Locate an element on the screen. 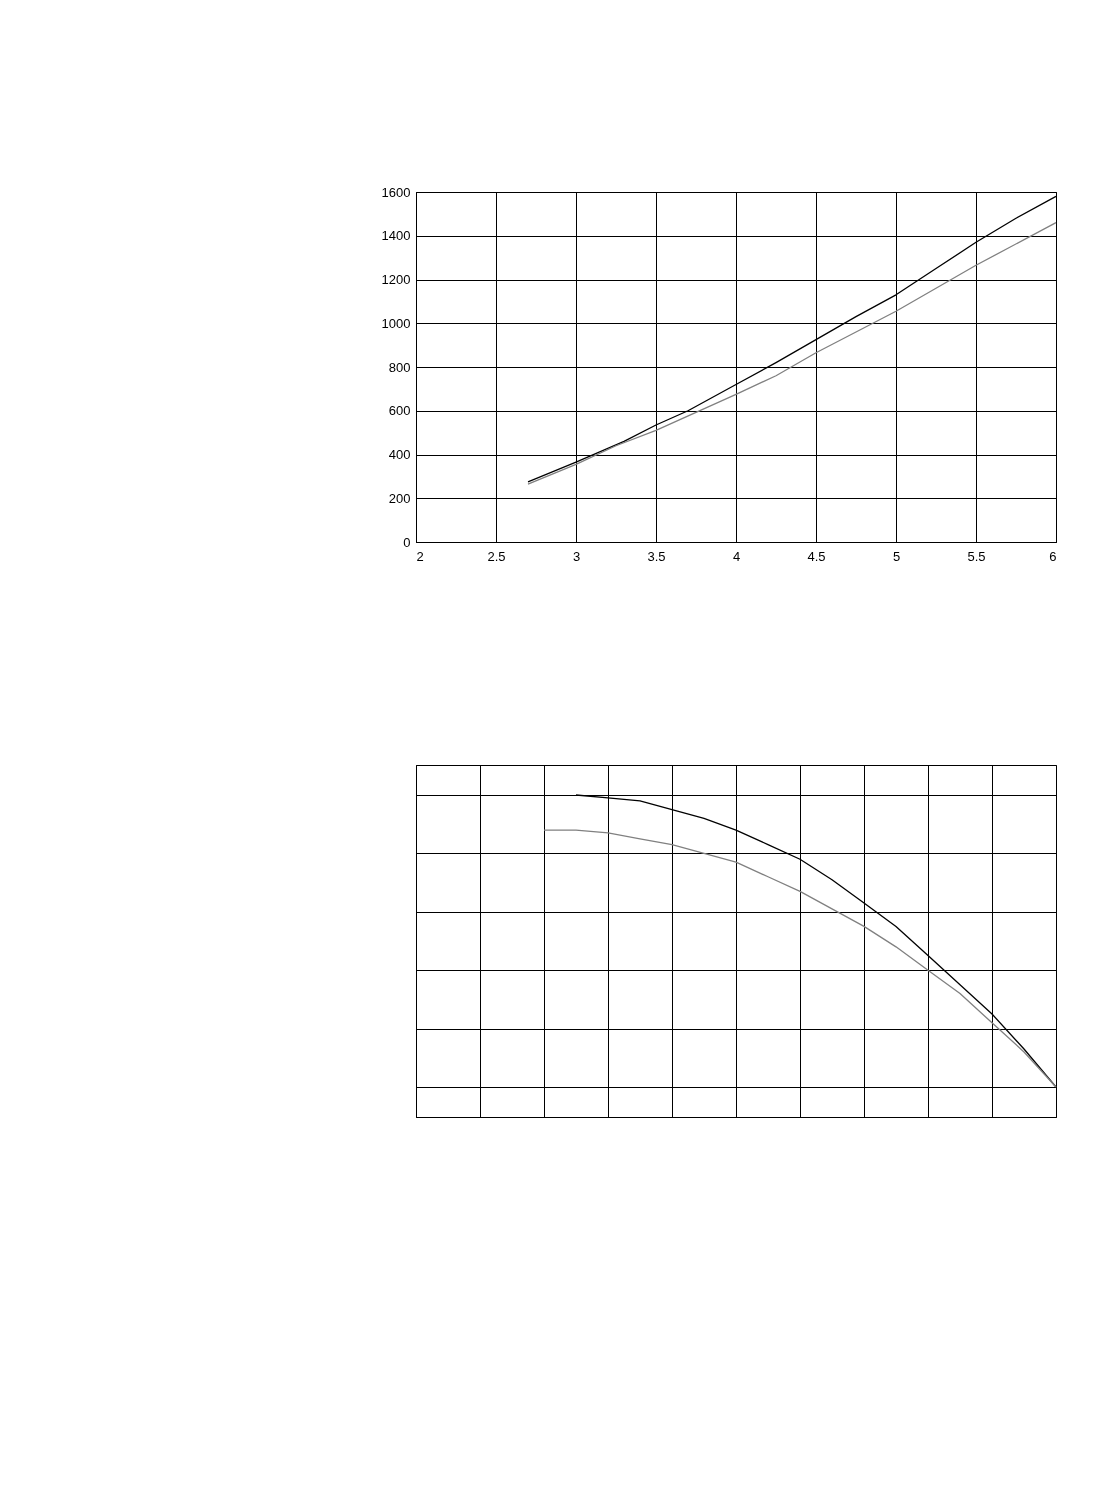  y-tick-label: 200 is located at coordinates (399, 498).